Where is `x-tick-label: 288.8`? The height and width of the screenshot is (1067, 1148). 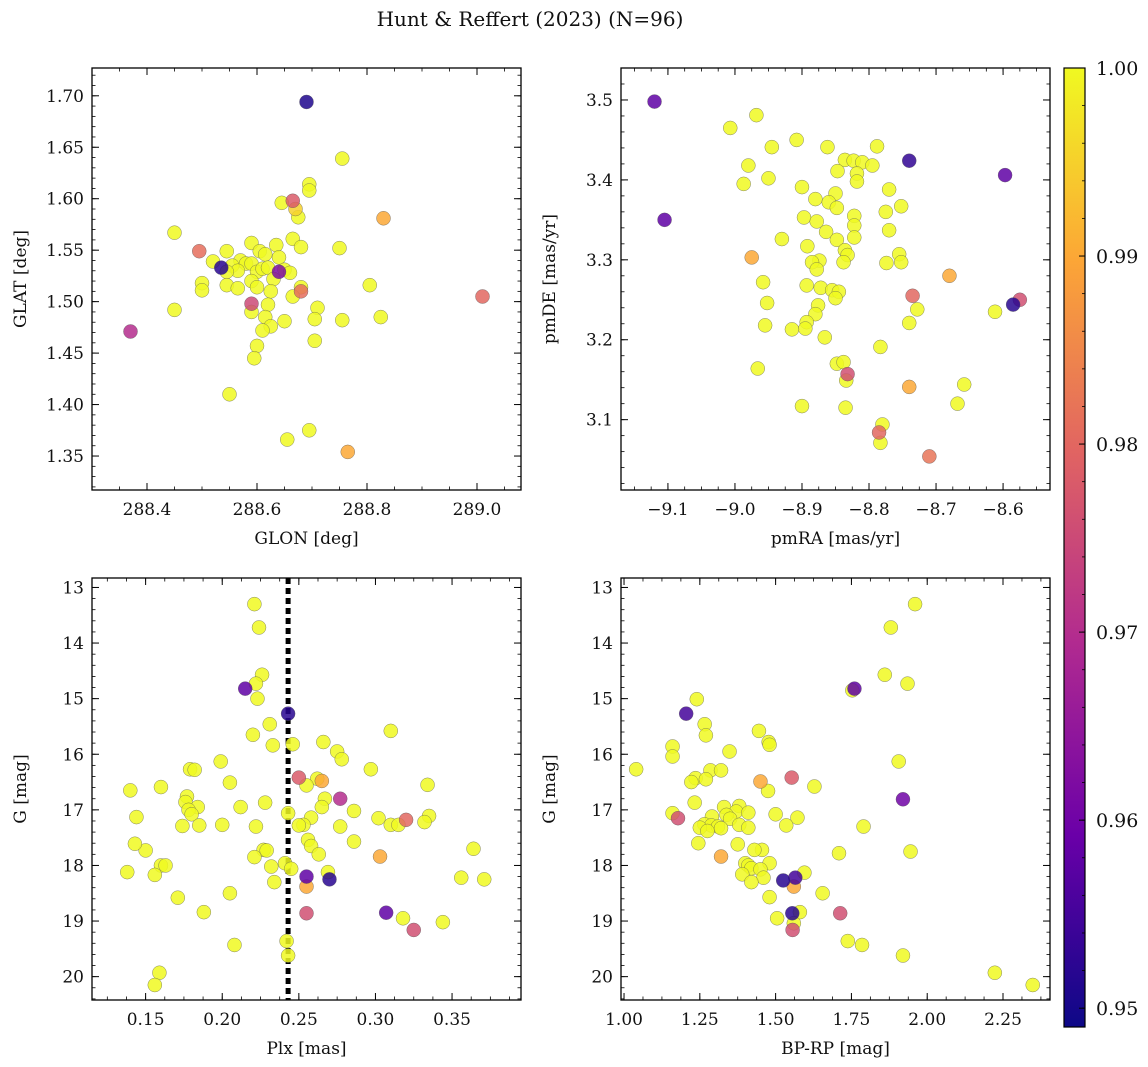
x-tick-label: 288.8 is located at coordinates (367, 510).